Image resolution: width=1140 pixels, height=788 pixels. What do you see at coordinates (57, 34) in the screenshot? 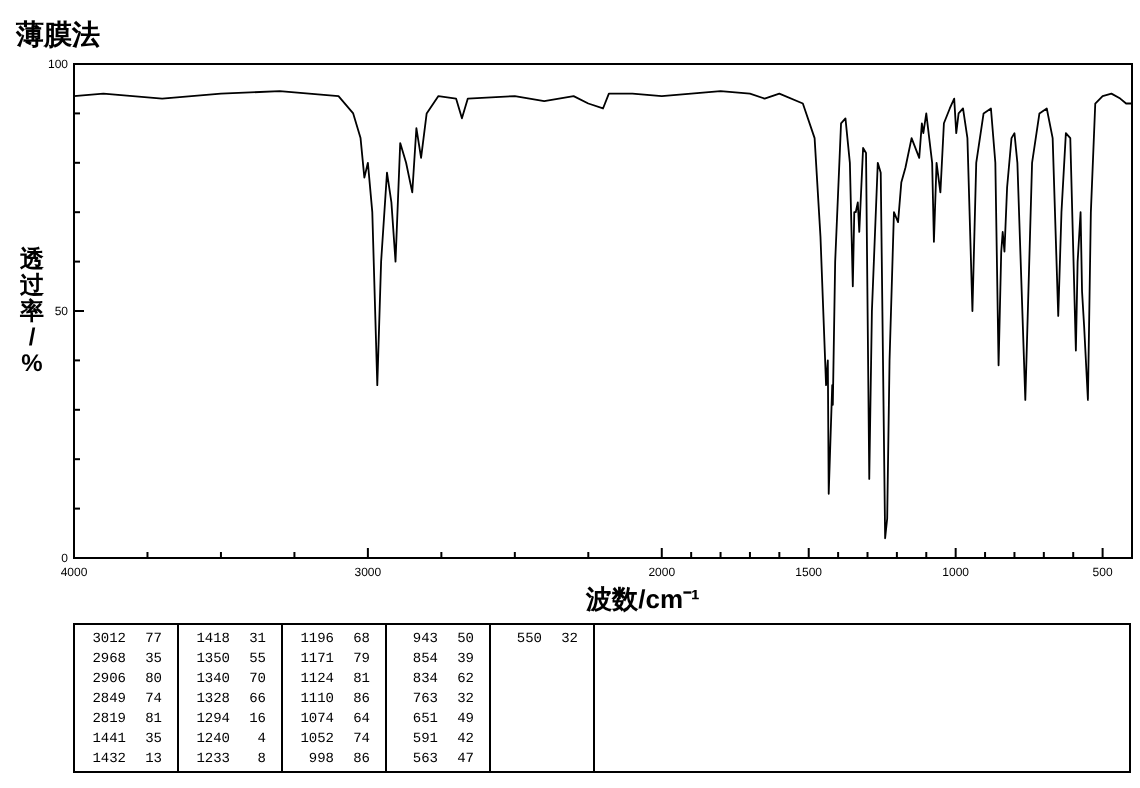
I see `chart-title: 薄膜法` at bounding box center [57, 34].